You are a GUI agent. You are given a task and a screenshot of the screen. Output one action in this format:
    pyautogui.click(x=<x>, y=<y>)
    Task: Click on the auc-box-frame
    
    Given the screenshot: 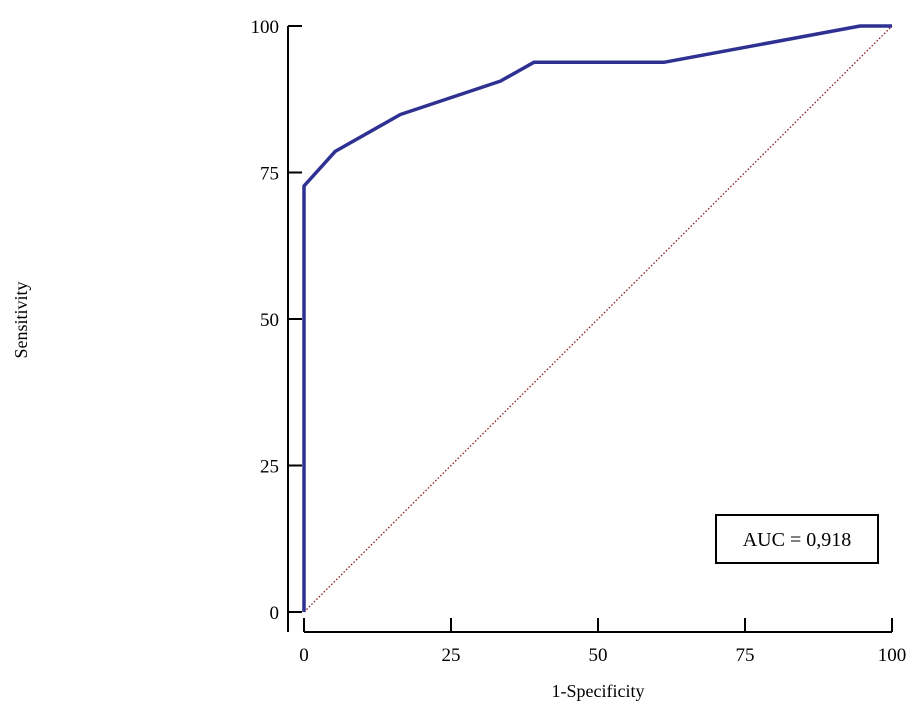 What is the action you would take?
    pyautogui.click(x=797, y=539)
    